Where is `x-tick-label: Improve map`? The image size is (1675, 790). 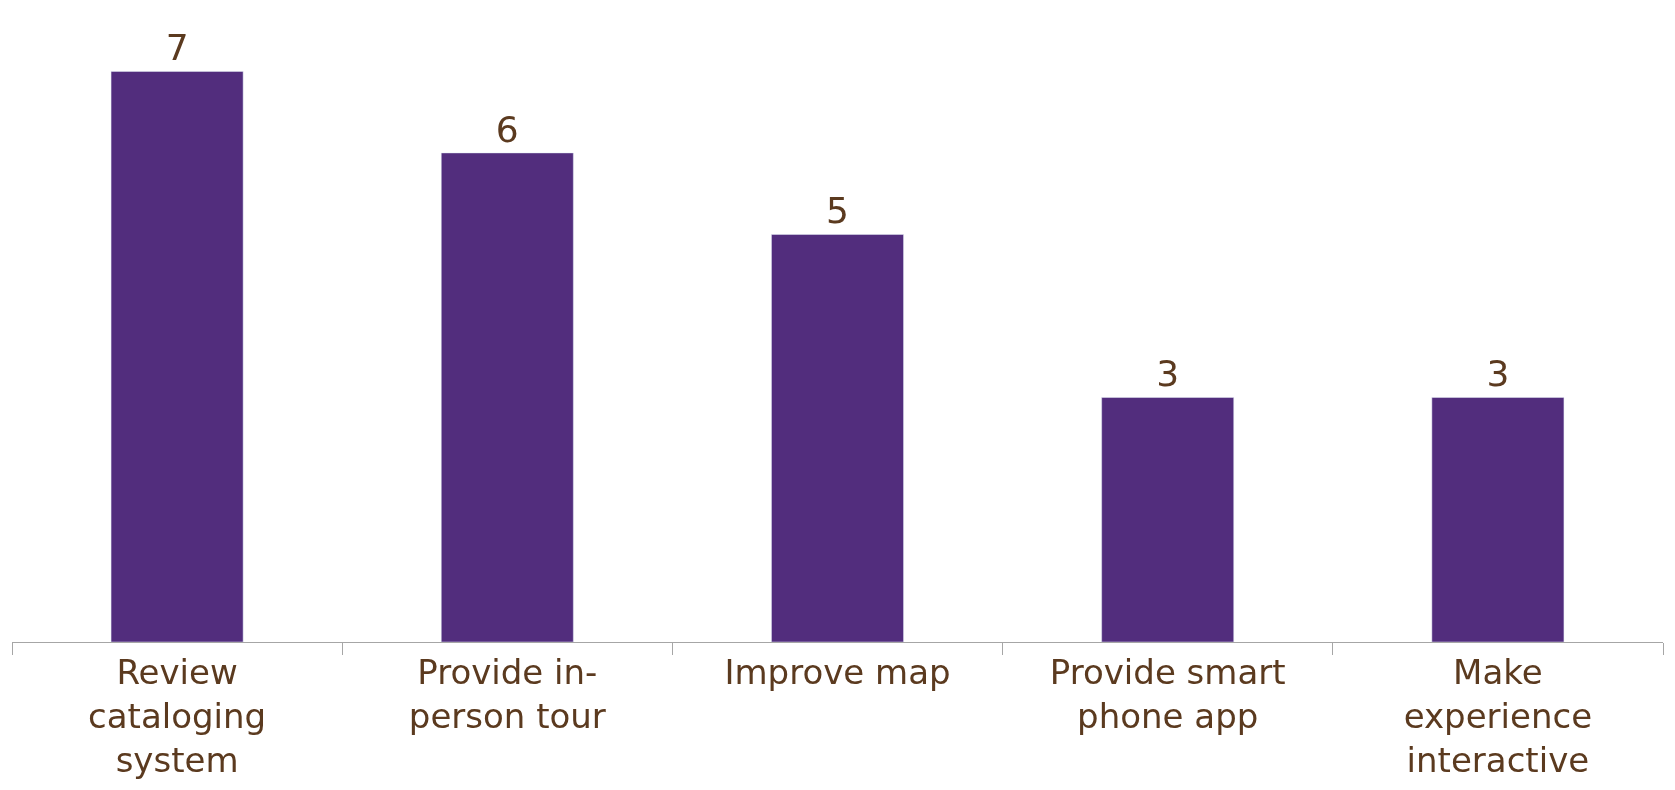
x-tick-label: Improve map is located at coordinates (837, 671).